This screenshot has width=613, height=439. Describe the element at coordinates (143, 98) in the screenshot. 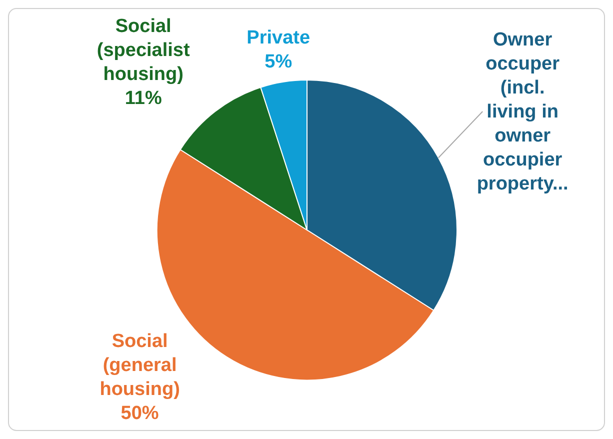

I see `data-label: 11%` at that location.